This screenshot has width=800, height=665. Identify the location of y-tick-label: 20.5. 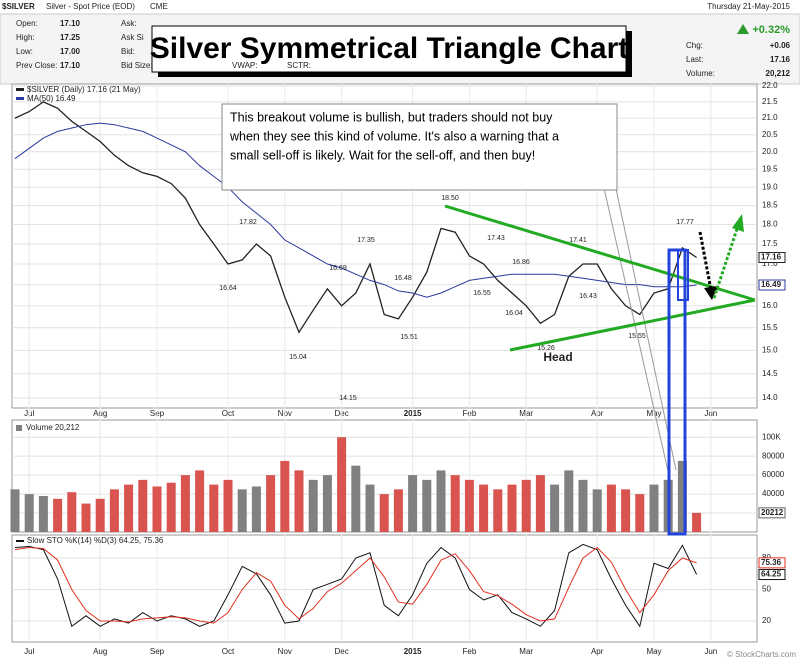
(770, 134).